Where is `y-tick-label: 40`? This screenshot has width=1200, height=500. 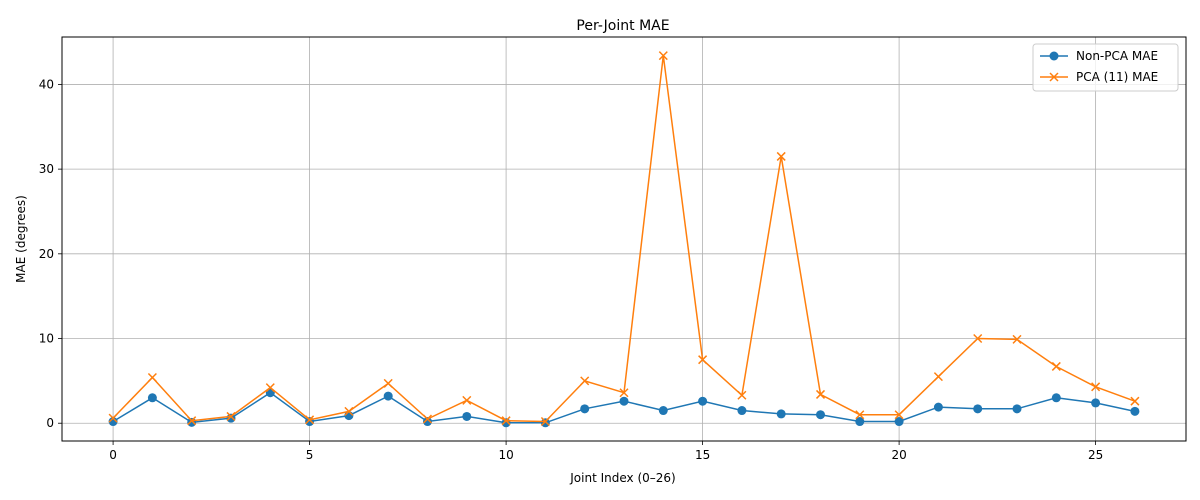 y-tick-label: 40 is located at coordinates (46, 84).